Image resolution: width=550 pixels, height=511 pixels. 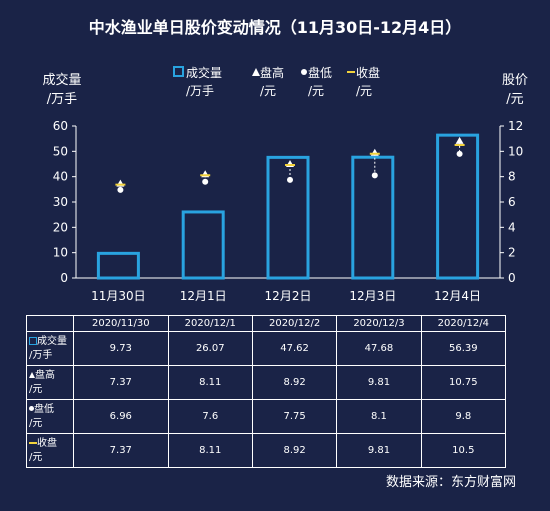 What do you see at coordinates (204, 72) in the screenshot?
I see `legend-label: 成交量` at bounding box center [204, 72].